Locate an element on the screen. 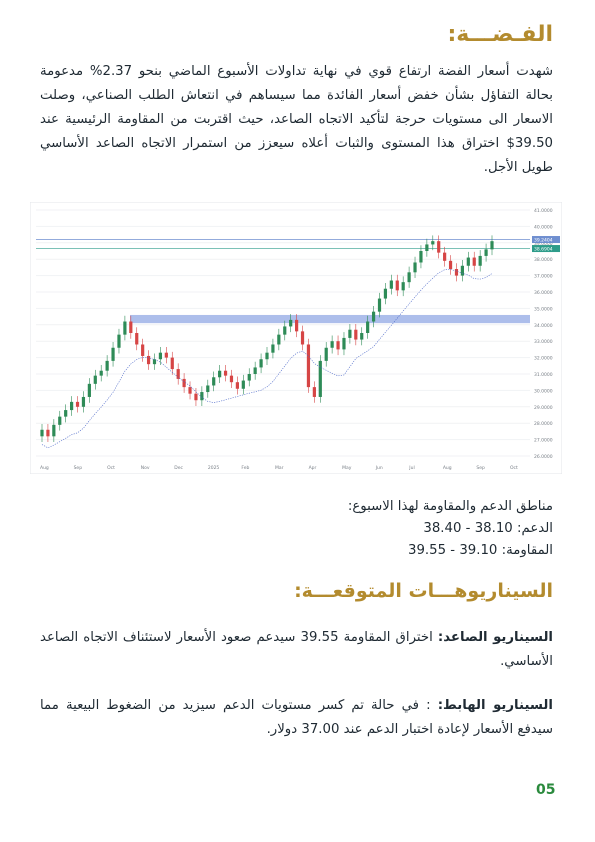  y-tick-label: 26.0000 is located at coordinates (543, 457).